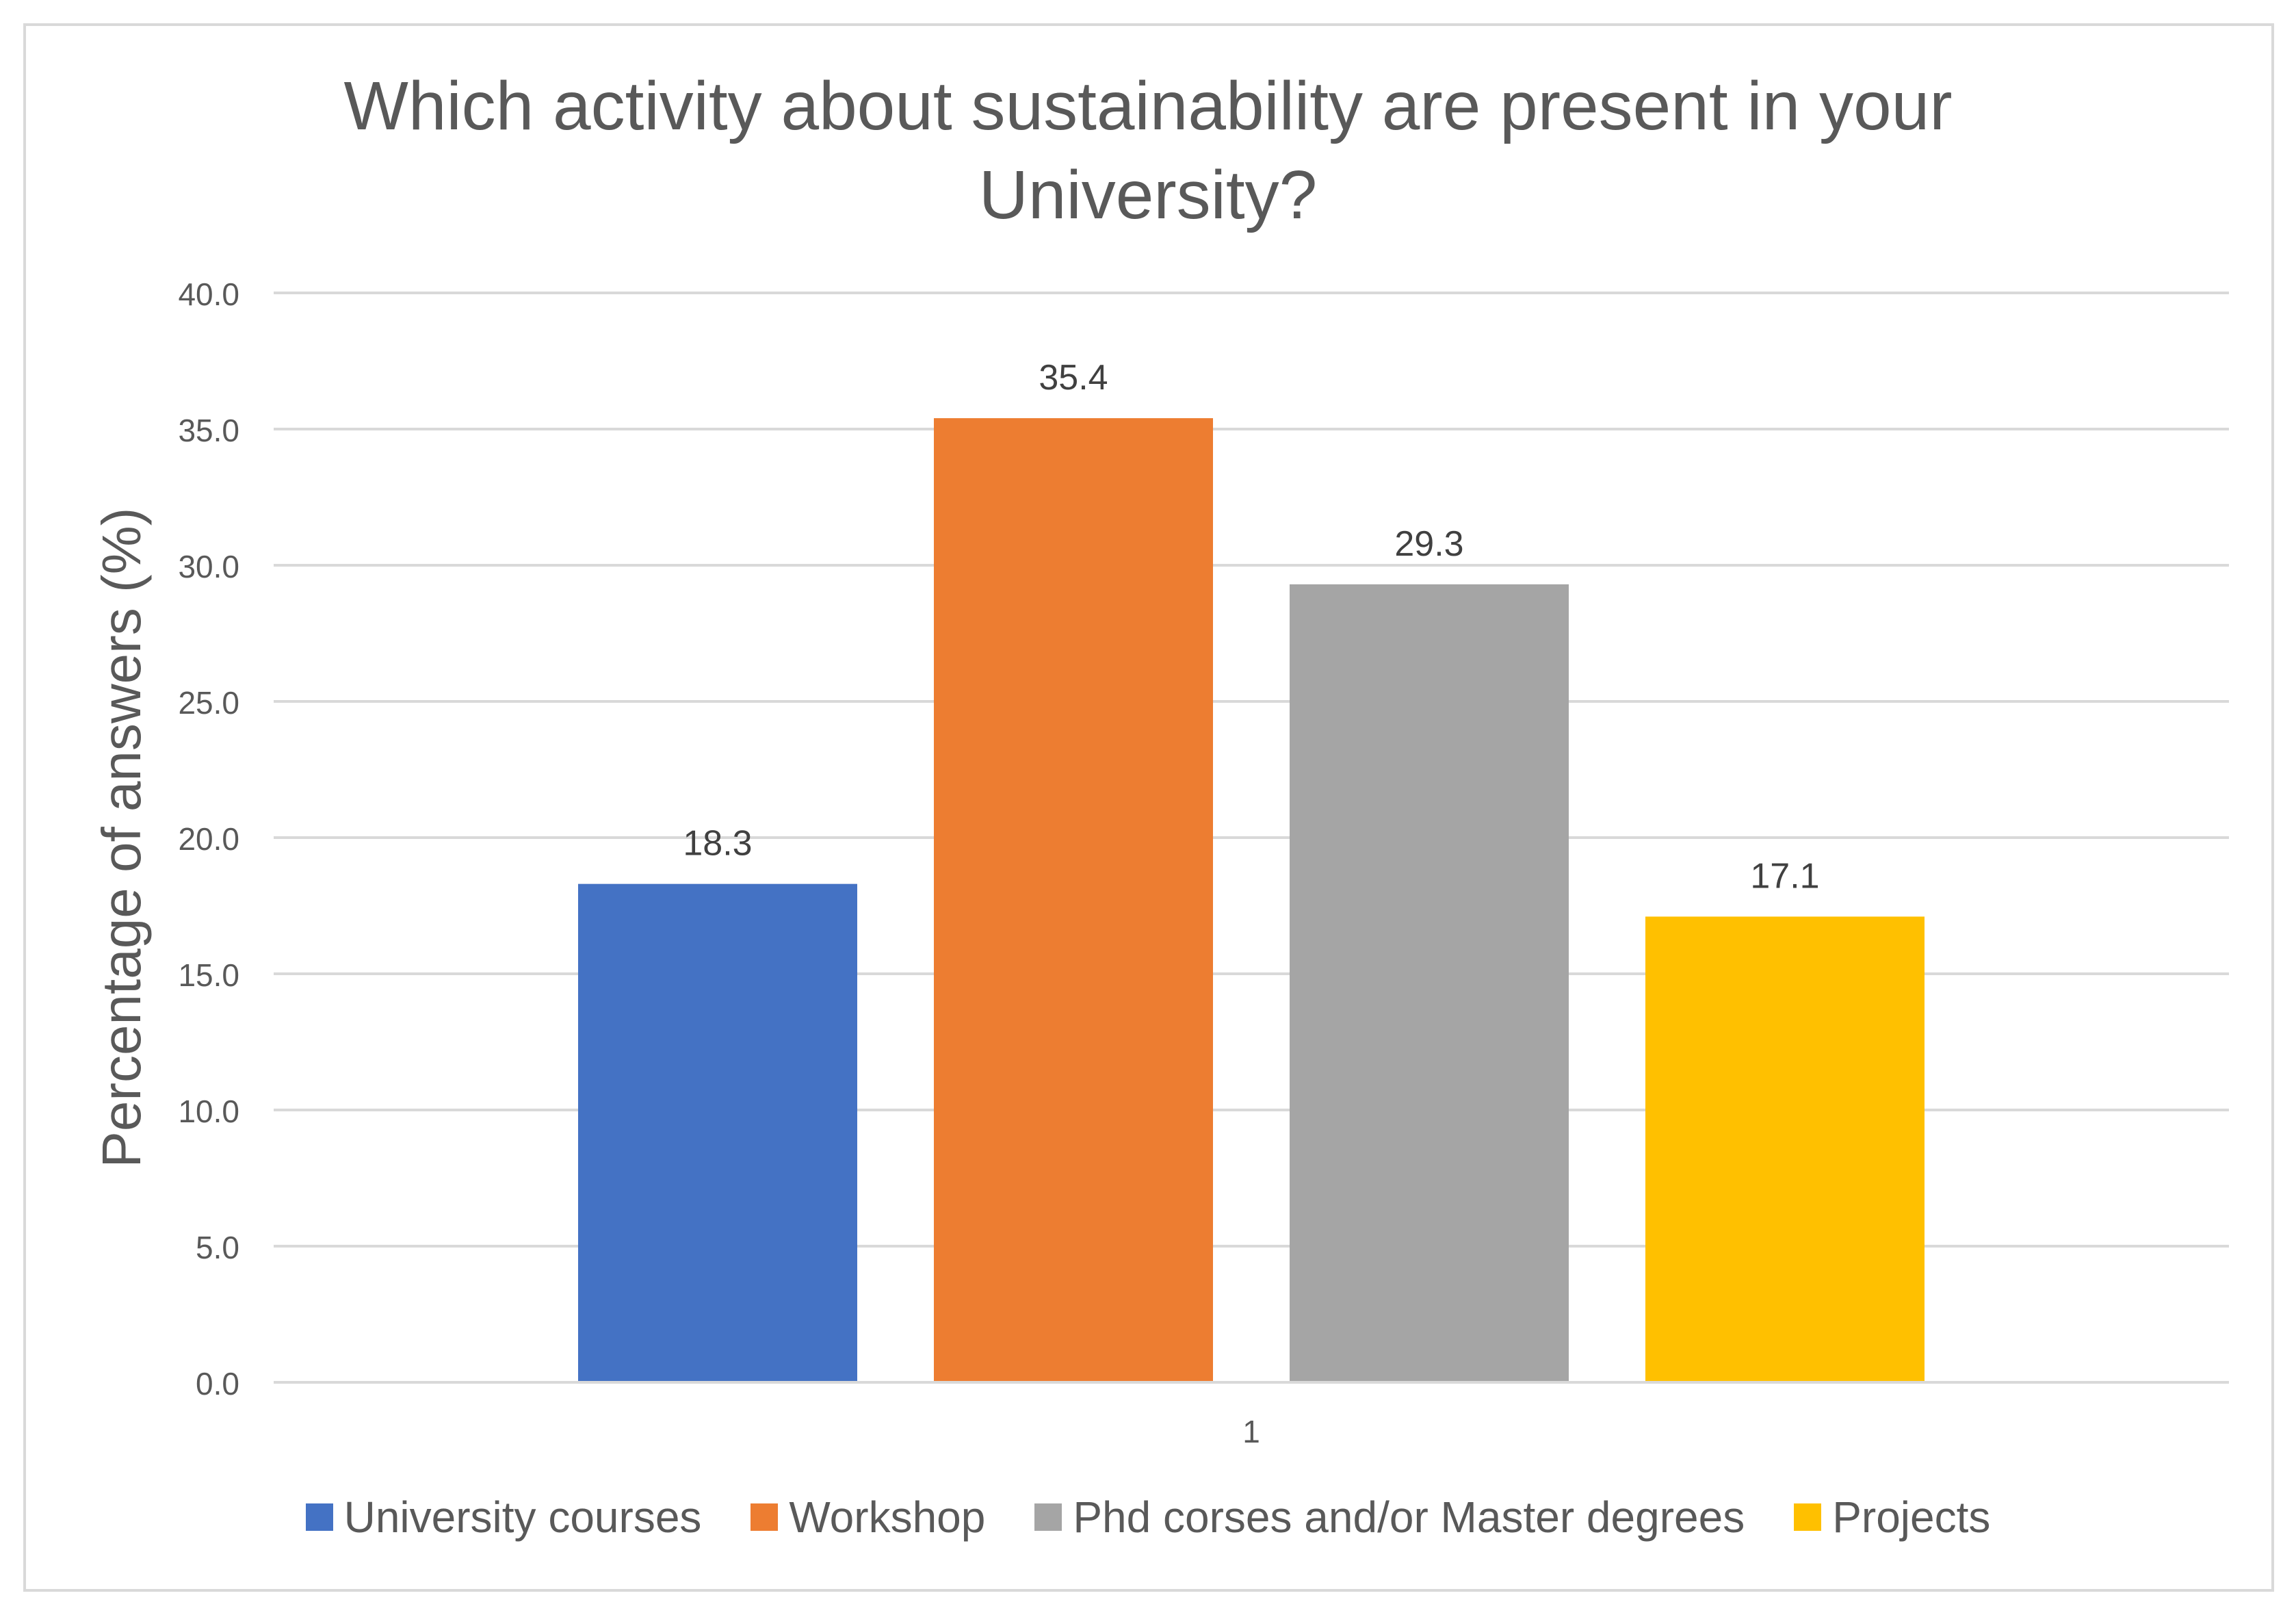 This screenshot has width=2296, height=1615. Describe the element at coordinates (1251, 1431) in the screenshot. I see `x-tick-label: 1` at that location.